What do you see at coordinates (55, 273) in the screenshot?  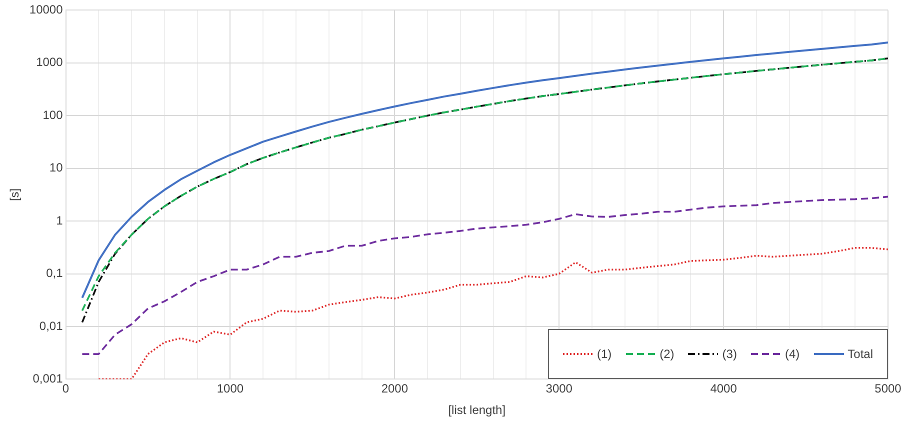 I see `y-tick-label: 0,1` at bounding box center [55, 273].